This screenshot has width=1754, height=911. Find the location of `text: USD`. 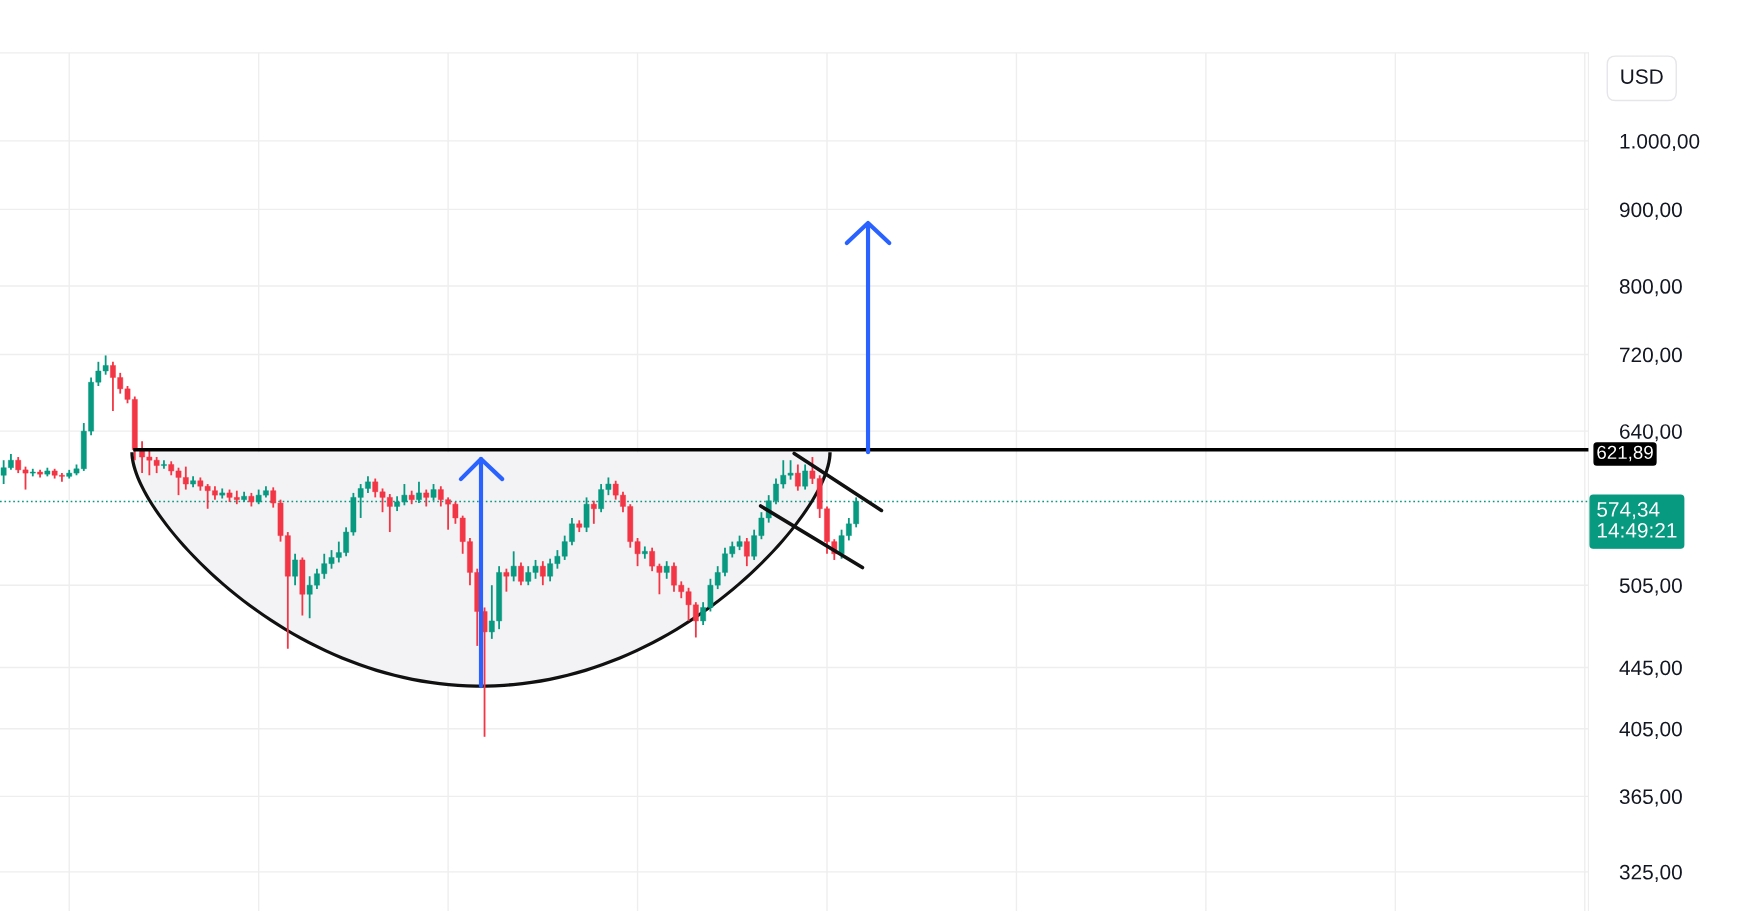

text: USD is located at coordinates (1642, 76).